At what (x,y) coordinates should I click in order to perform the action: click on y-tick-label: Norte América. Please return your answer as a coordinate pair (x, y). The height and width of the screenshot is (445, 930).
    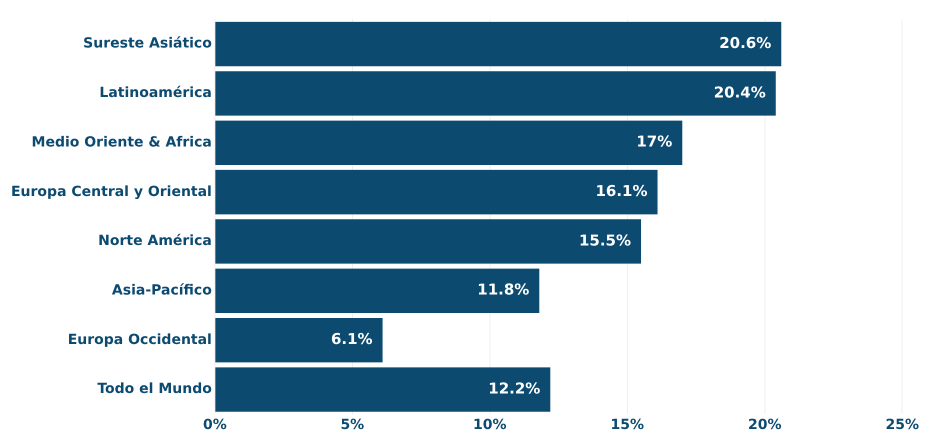
    Looking at the image, I should click on (155, 241).